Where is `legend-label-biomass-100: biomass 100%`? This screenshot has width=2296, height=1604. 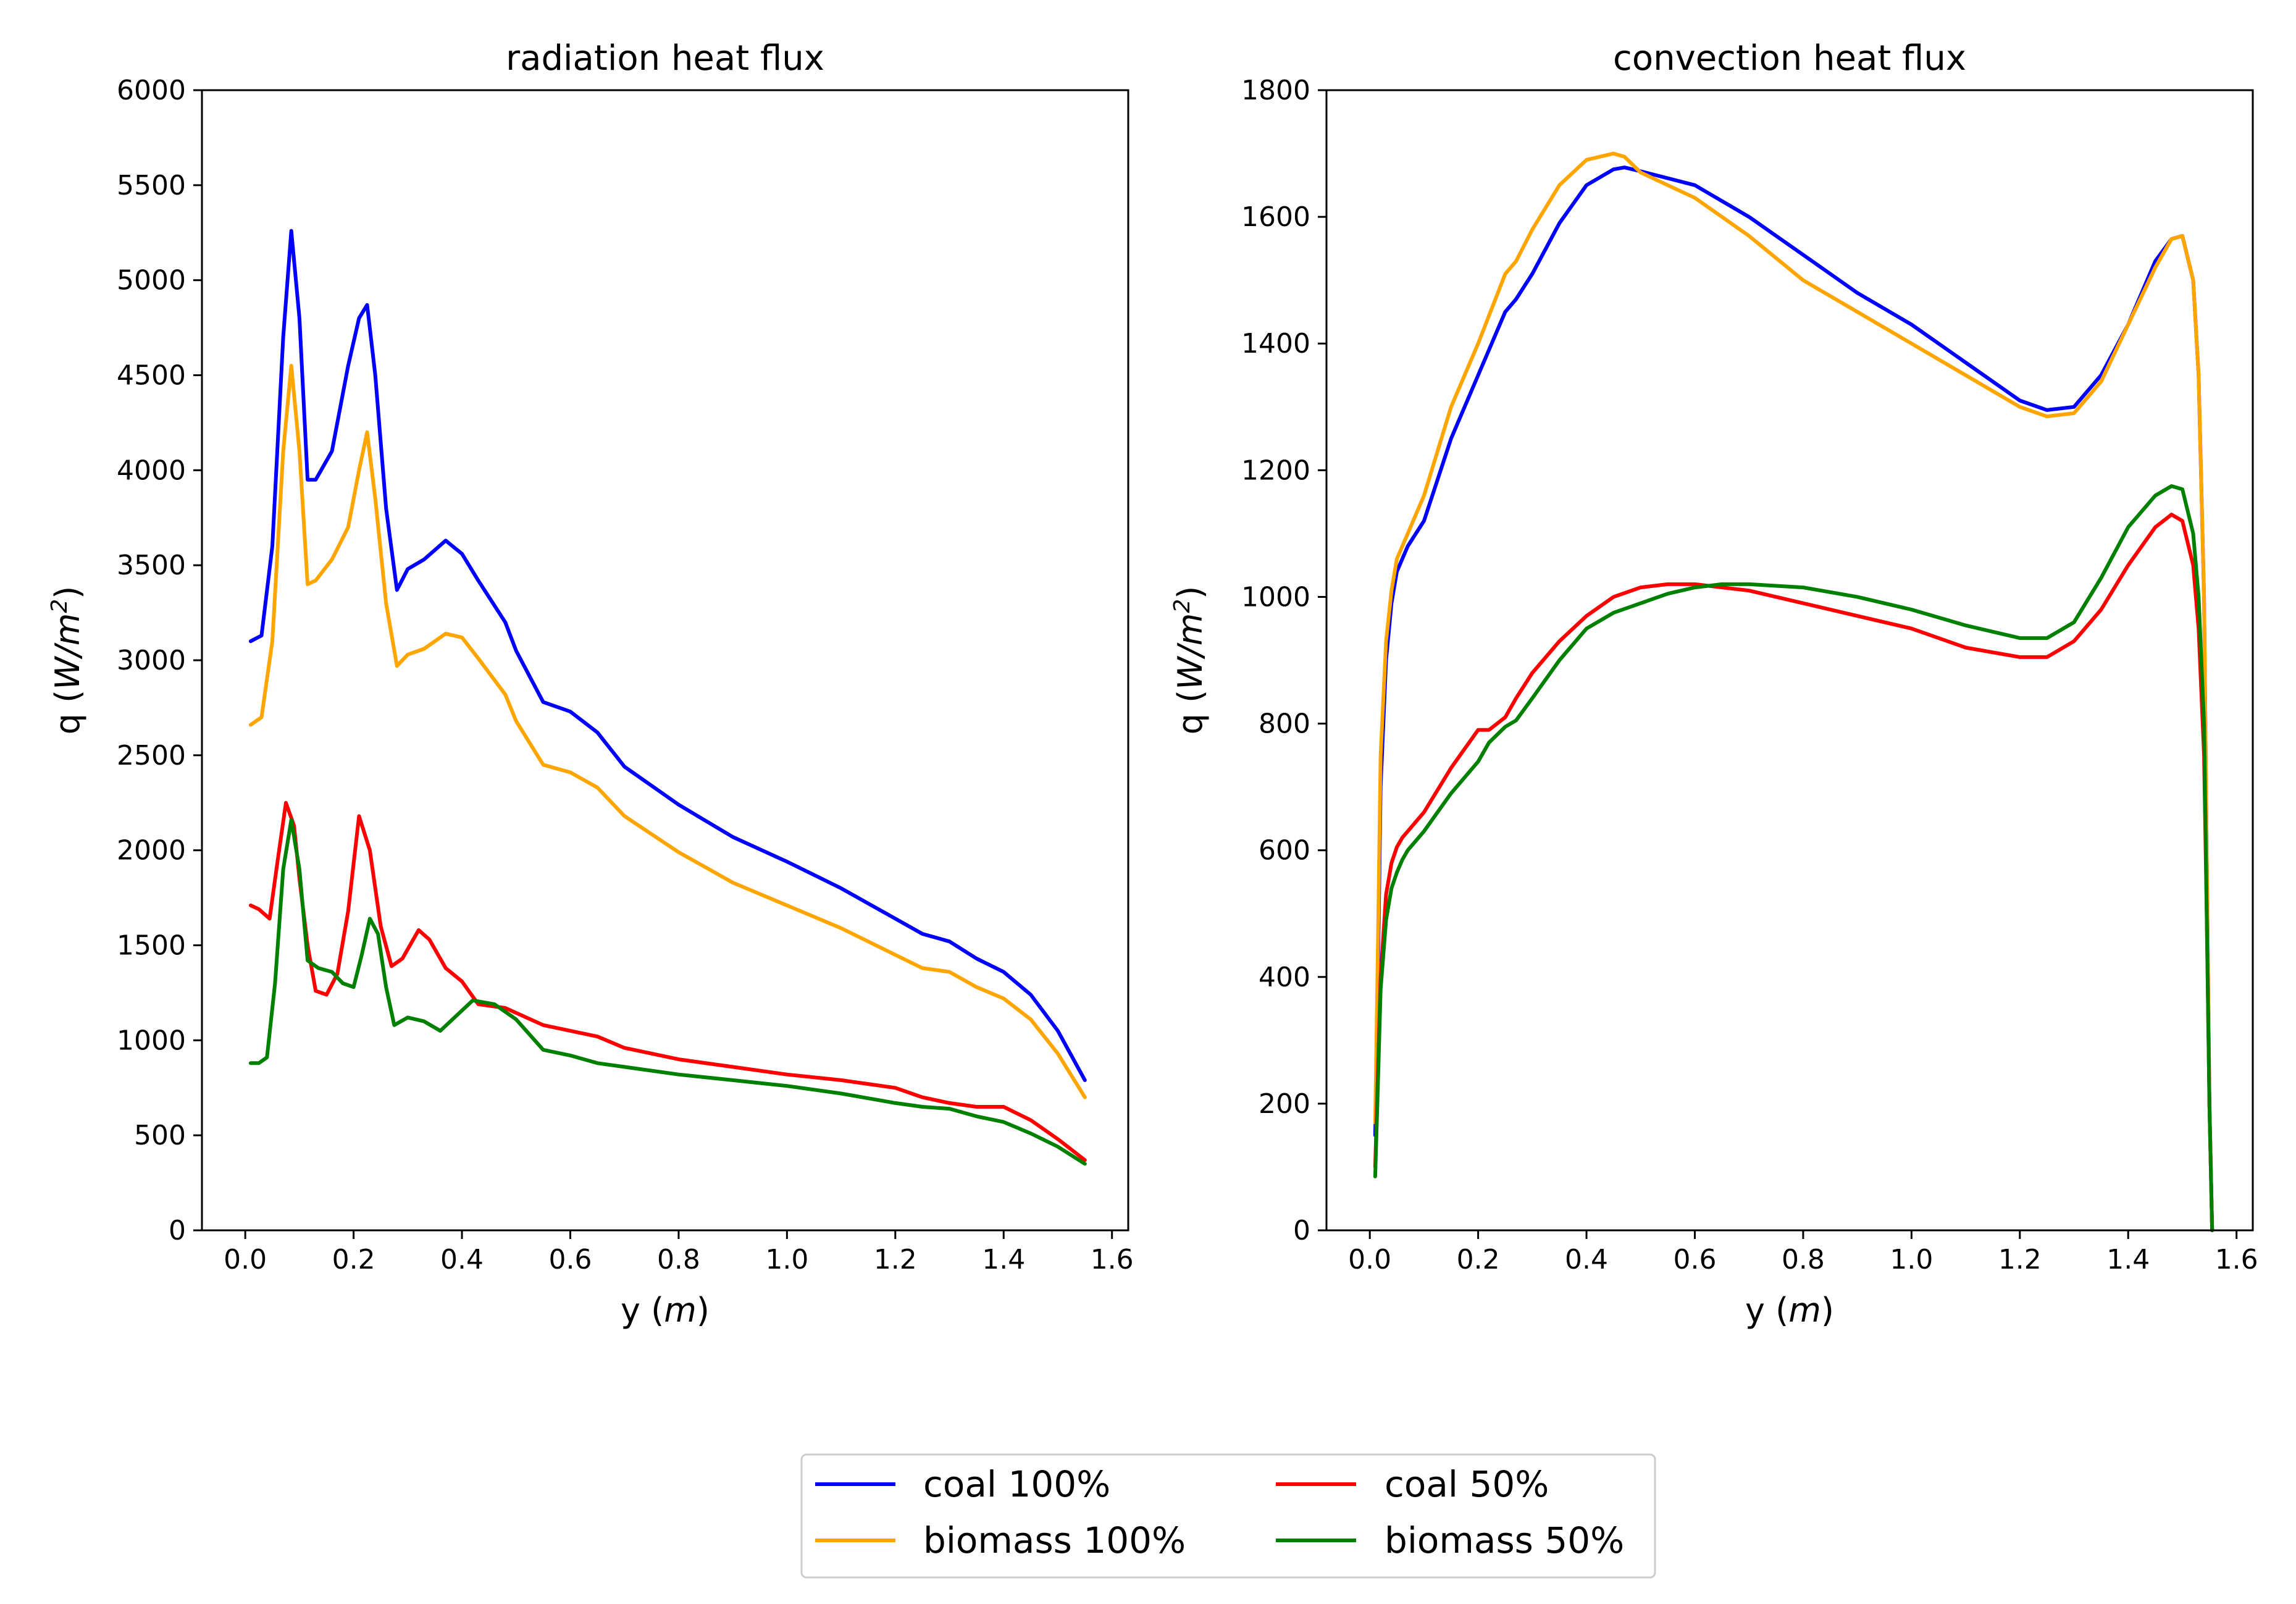
legend-label-biomass-100: biomass 100% is located at coordinates (1055, 1540).